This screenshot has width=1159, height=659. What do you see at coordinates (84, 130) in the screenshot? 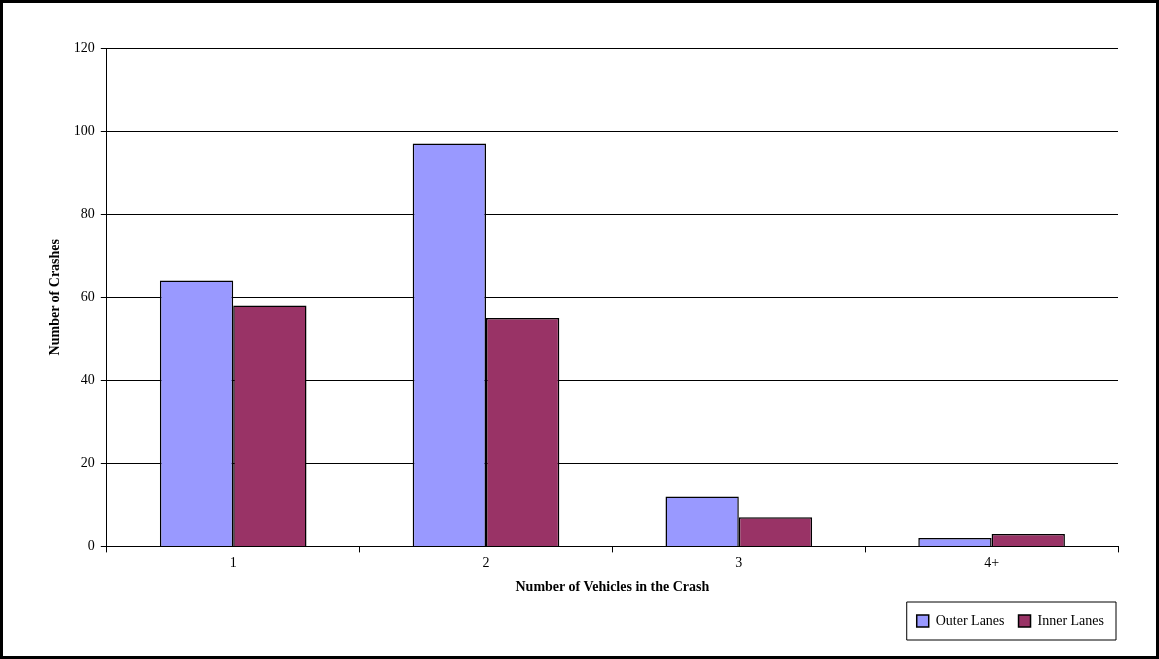
I see `y-tick-label: 100` at bounding box center [84, 130].